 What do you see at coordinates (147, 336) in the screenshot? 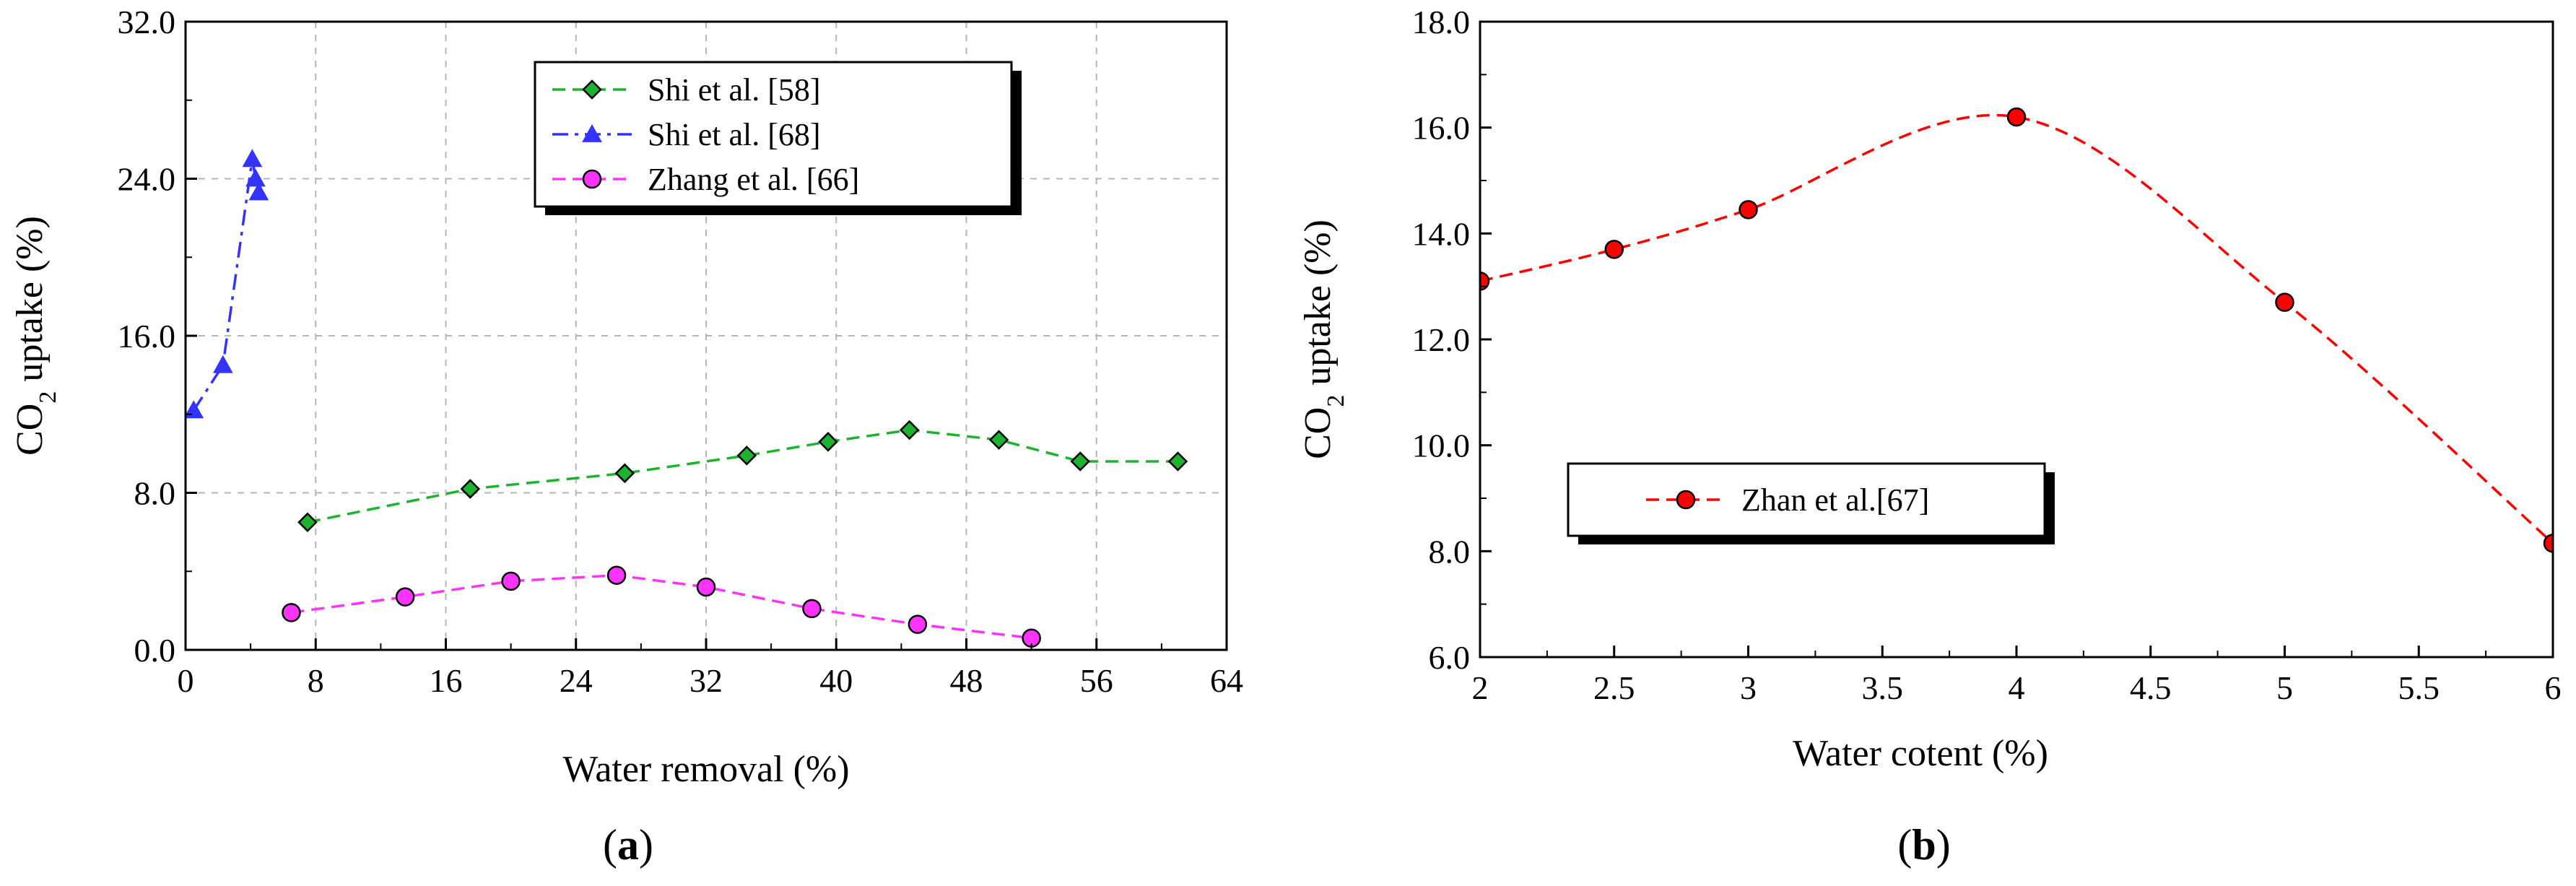
I see `chart-a-ytick-label: 16.0` at bounding box center [147, 336].